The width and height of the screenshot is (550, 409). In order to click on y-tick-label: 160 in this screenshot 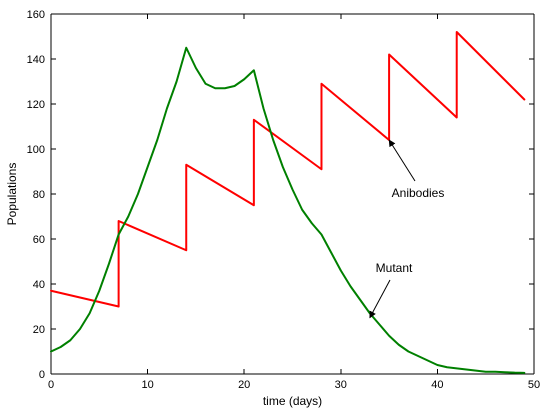, I will do `click(36, 15)`.